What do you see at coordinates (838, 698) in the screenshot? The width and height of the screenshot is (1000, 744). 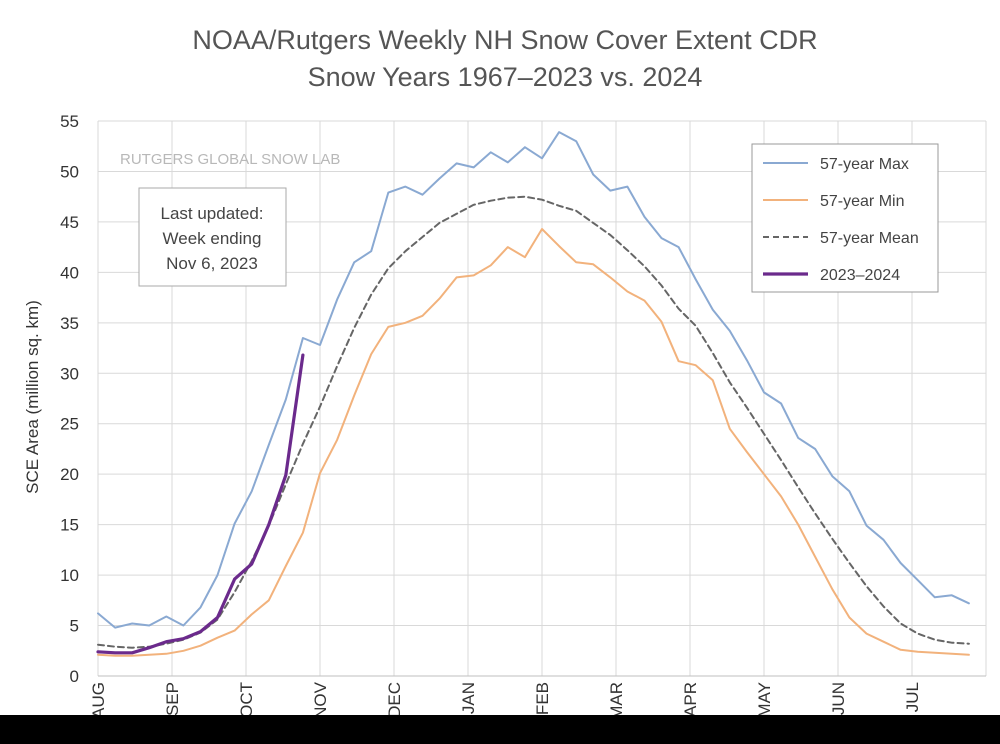 I see `x-tick-label: JUN` at bounding box center [838, 698].